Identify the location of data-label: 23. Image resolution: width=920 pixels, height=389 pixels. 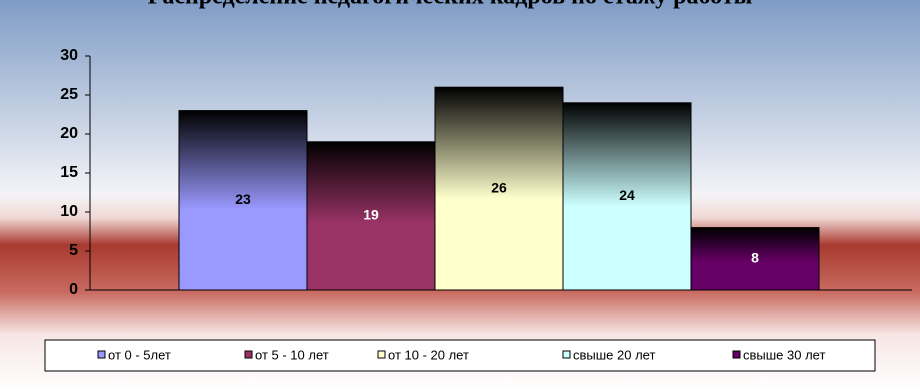
(243, 199).